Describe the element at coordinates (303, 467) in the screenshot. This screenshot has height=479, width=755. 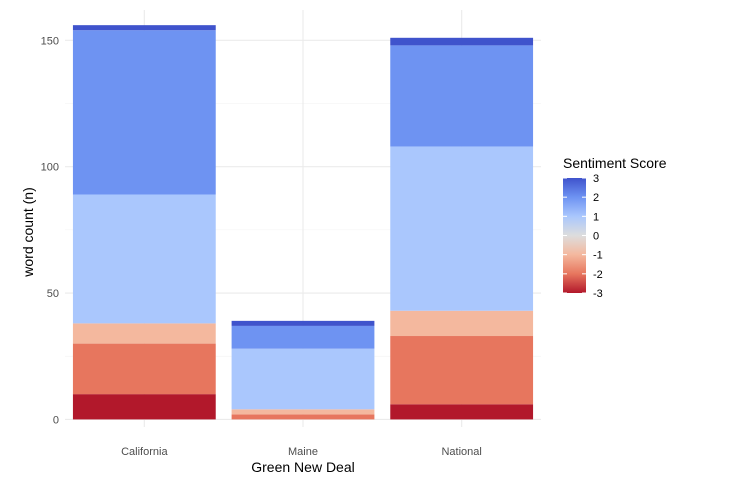
I see `x-axis-title: Green New Deal` at that location.